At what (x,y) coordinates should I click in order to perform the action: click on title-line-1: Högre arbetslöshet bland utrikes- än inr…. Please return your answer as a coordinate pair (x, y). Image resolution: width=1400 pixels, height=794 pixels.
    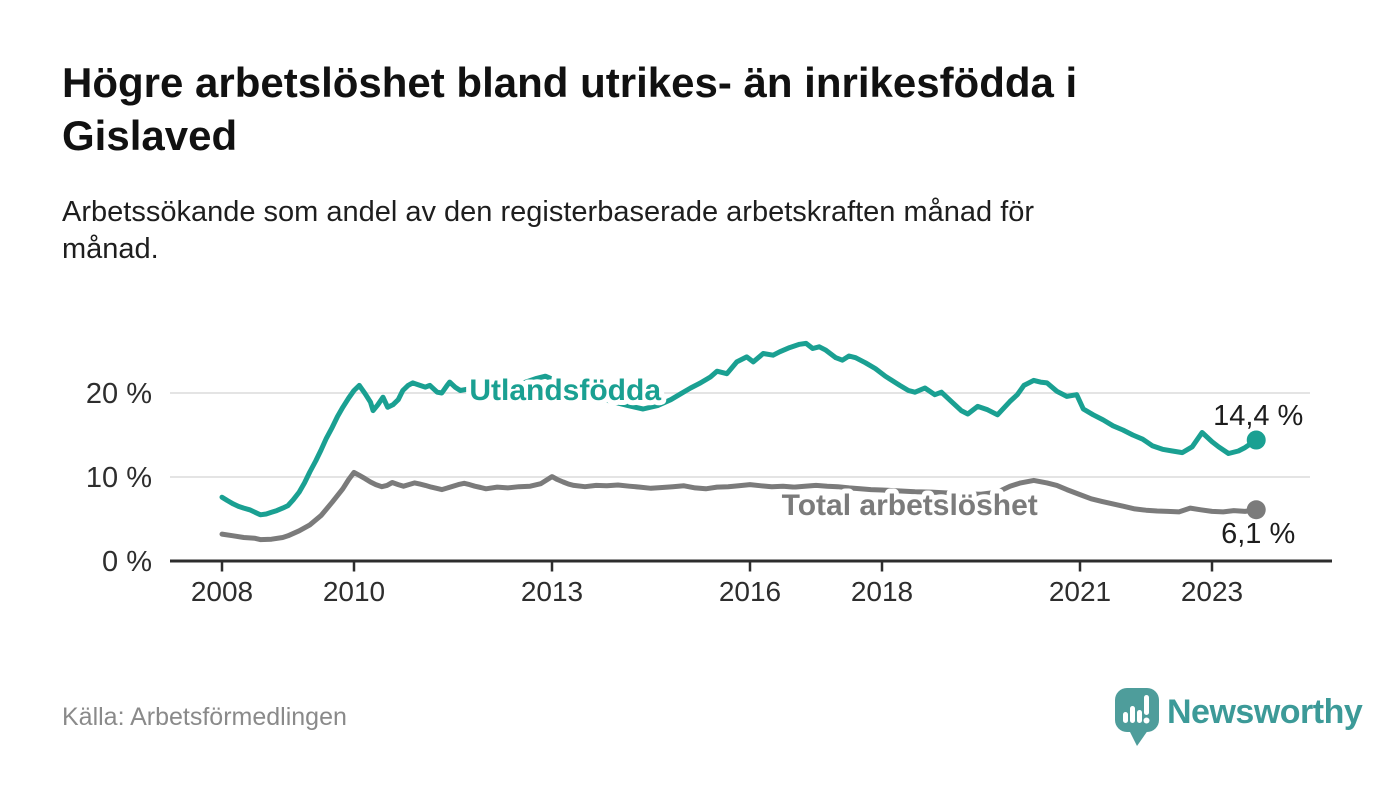
    Looking at the image, I should click on (570, 82).